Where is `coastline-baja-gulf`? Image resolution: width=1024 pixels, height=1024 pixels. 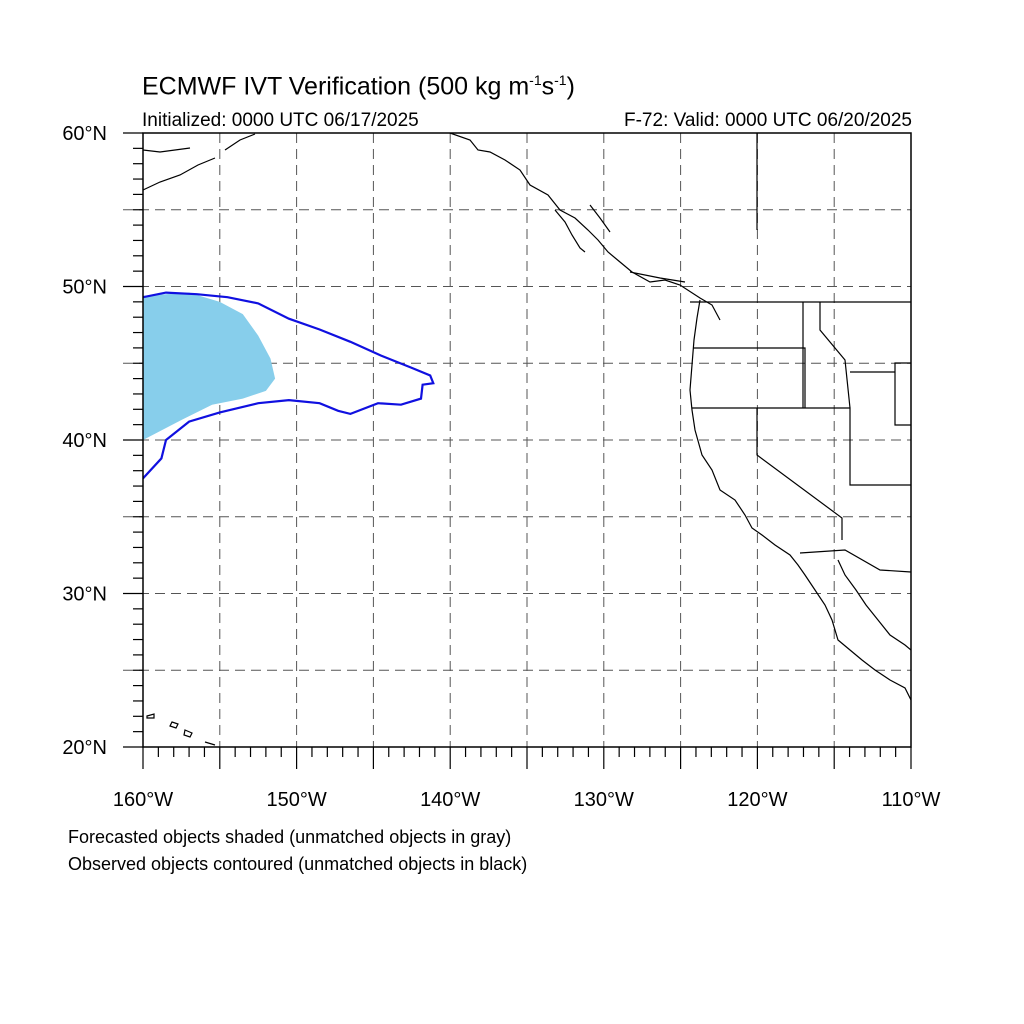 coastline-baja-gulf is located at coordinates (874, 605).